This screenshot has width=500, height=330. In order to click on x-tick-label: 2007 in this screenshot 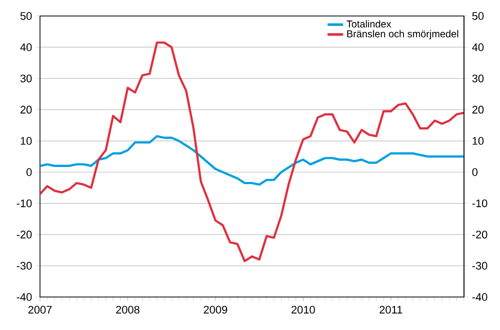, I will do `click(40, 310)`.